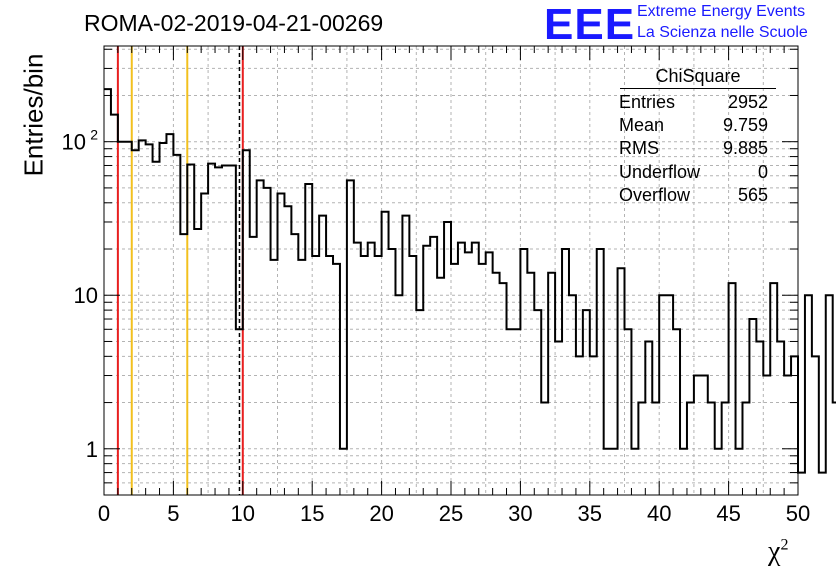  What do you see at coordinates (173, 513) in the screenshot?
I see `x-tick-label: 5` at bounding box center [173, 513].